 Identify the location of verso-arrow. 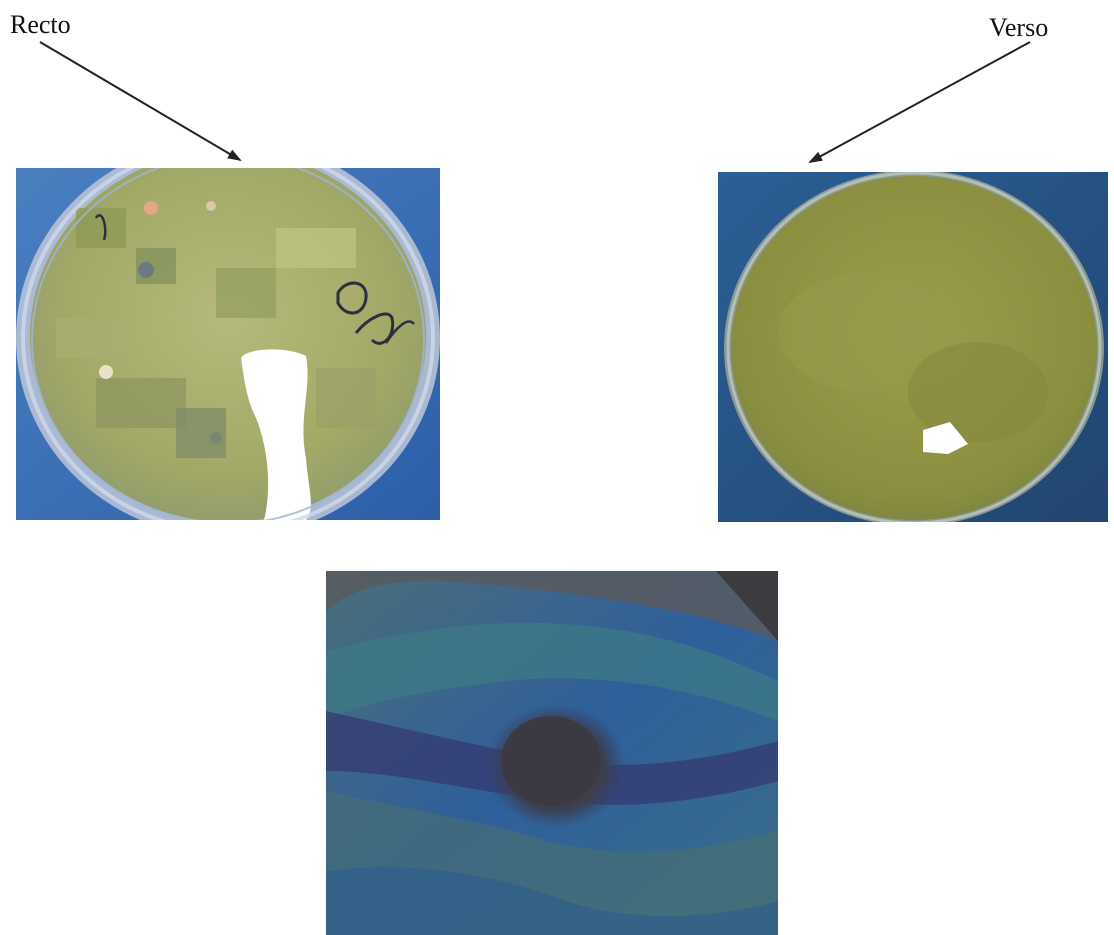
(919, 102).